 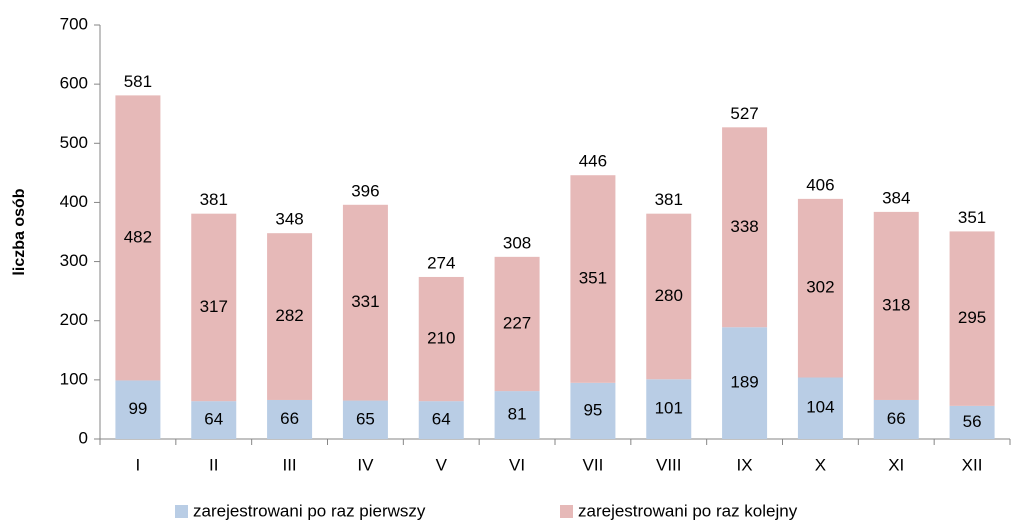 I want to click on data-label: 295, so click(x=972, y=317).